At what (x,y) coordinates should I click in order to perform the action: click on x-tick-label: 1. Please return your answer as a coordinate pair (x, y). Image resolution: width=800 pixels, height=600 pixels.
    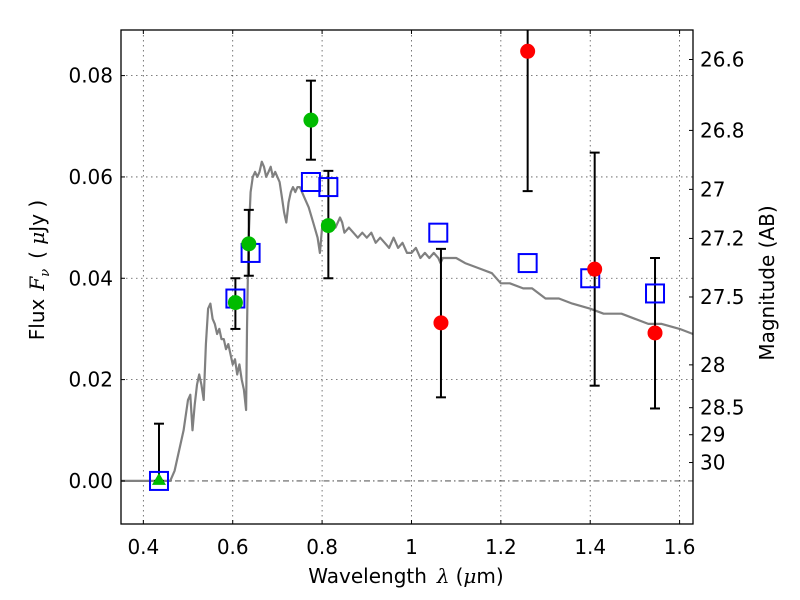
    Looking at the image, I should click on (411, 547).